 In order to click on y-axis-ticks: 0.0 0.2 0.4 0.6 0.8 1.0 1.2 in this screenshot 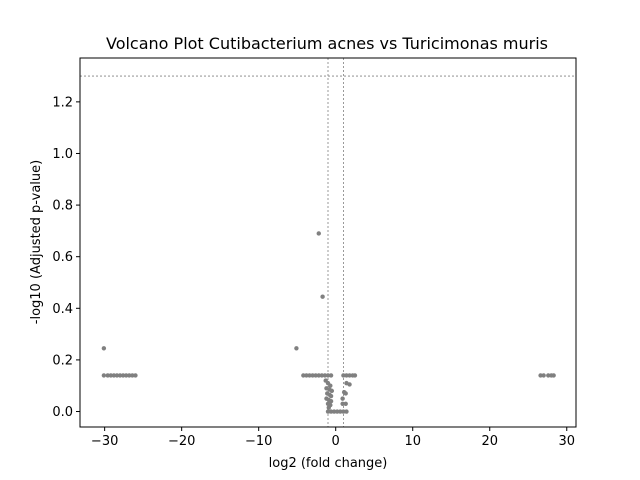, I will do `click(66, 257)`.